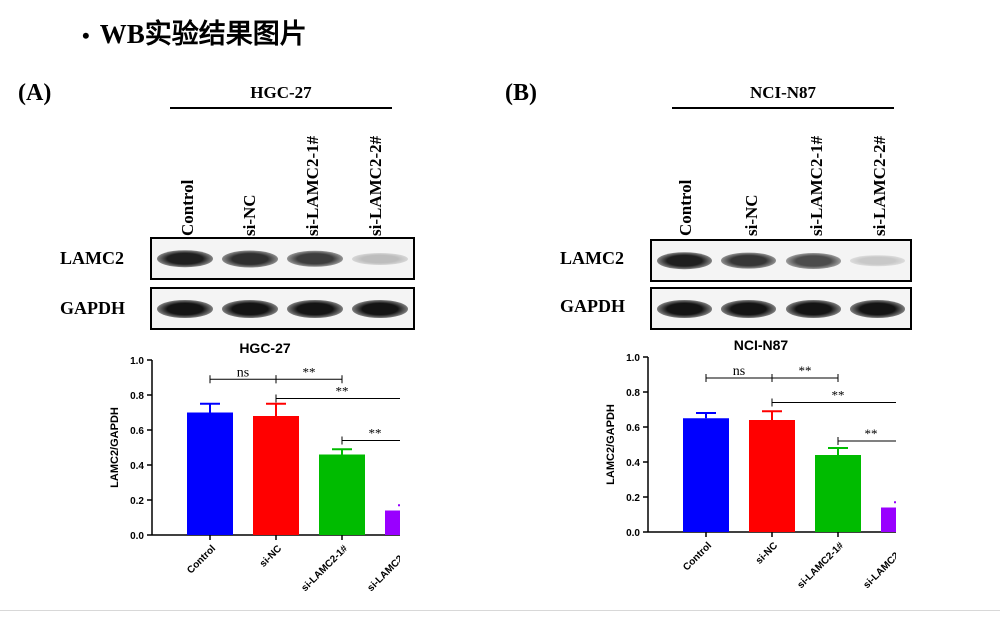 This screenshot has width=1000, height=619. I want to click on cell-line-rule-b, so click(783, 108).